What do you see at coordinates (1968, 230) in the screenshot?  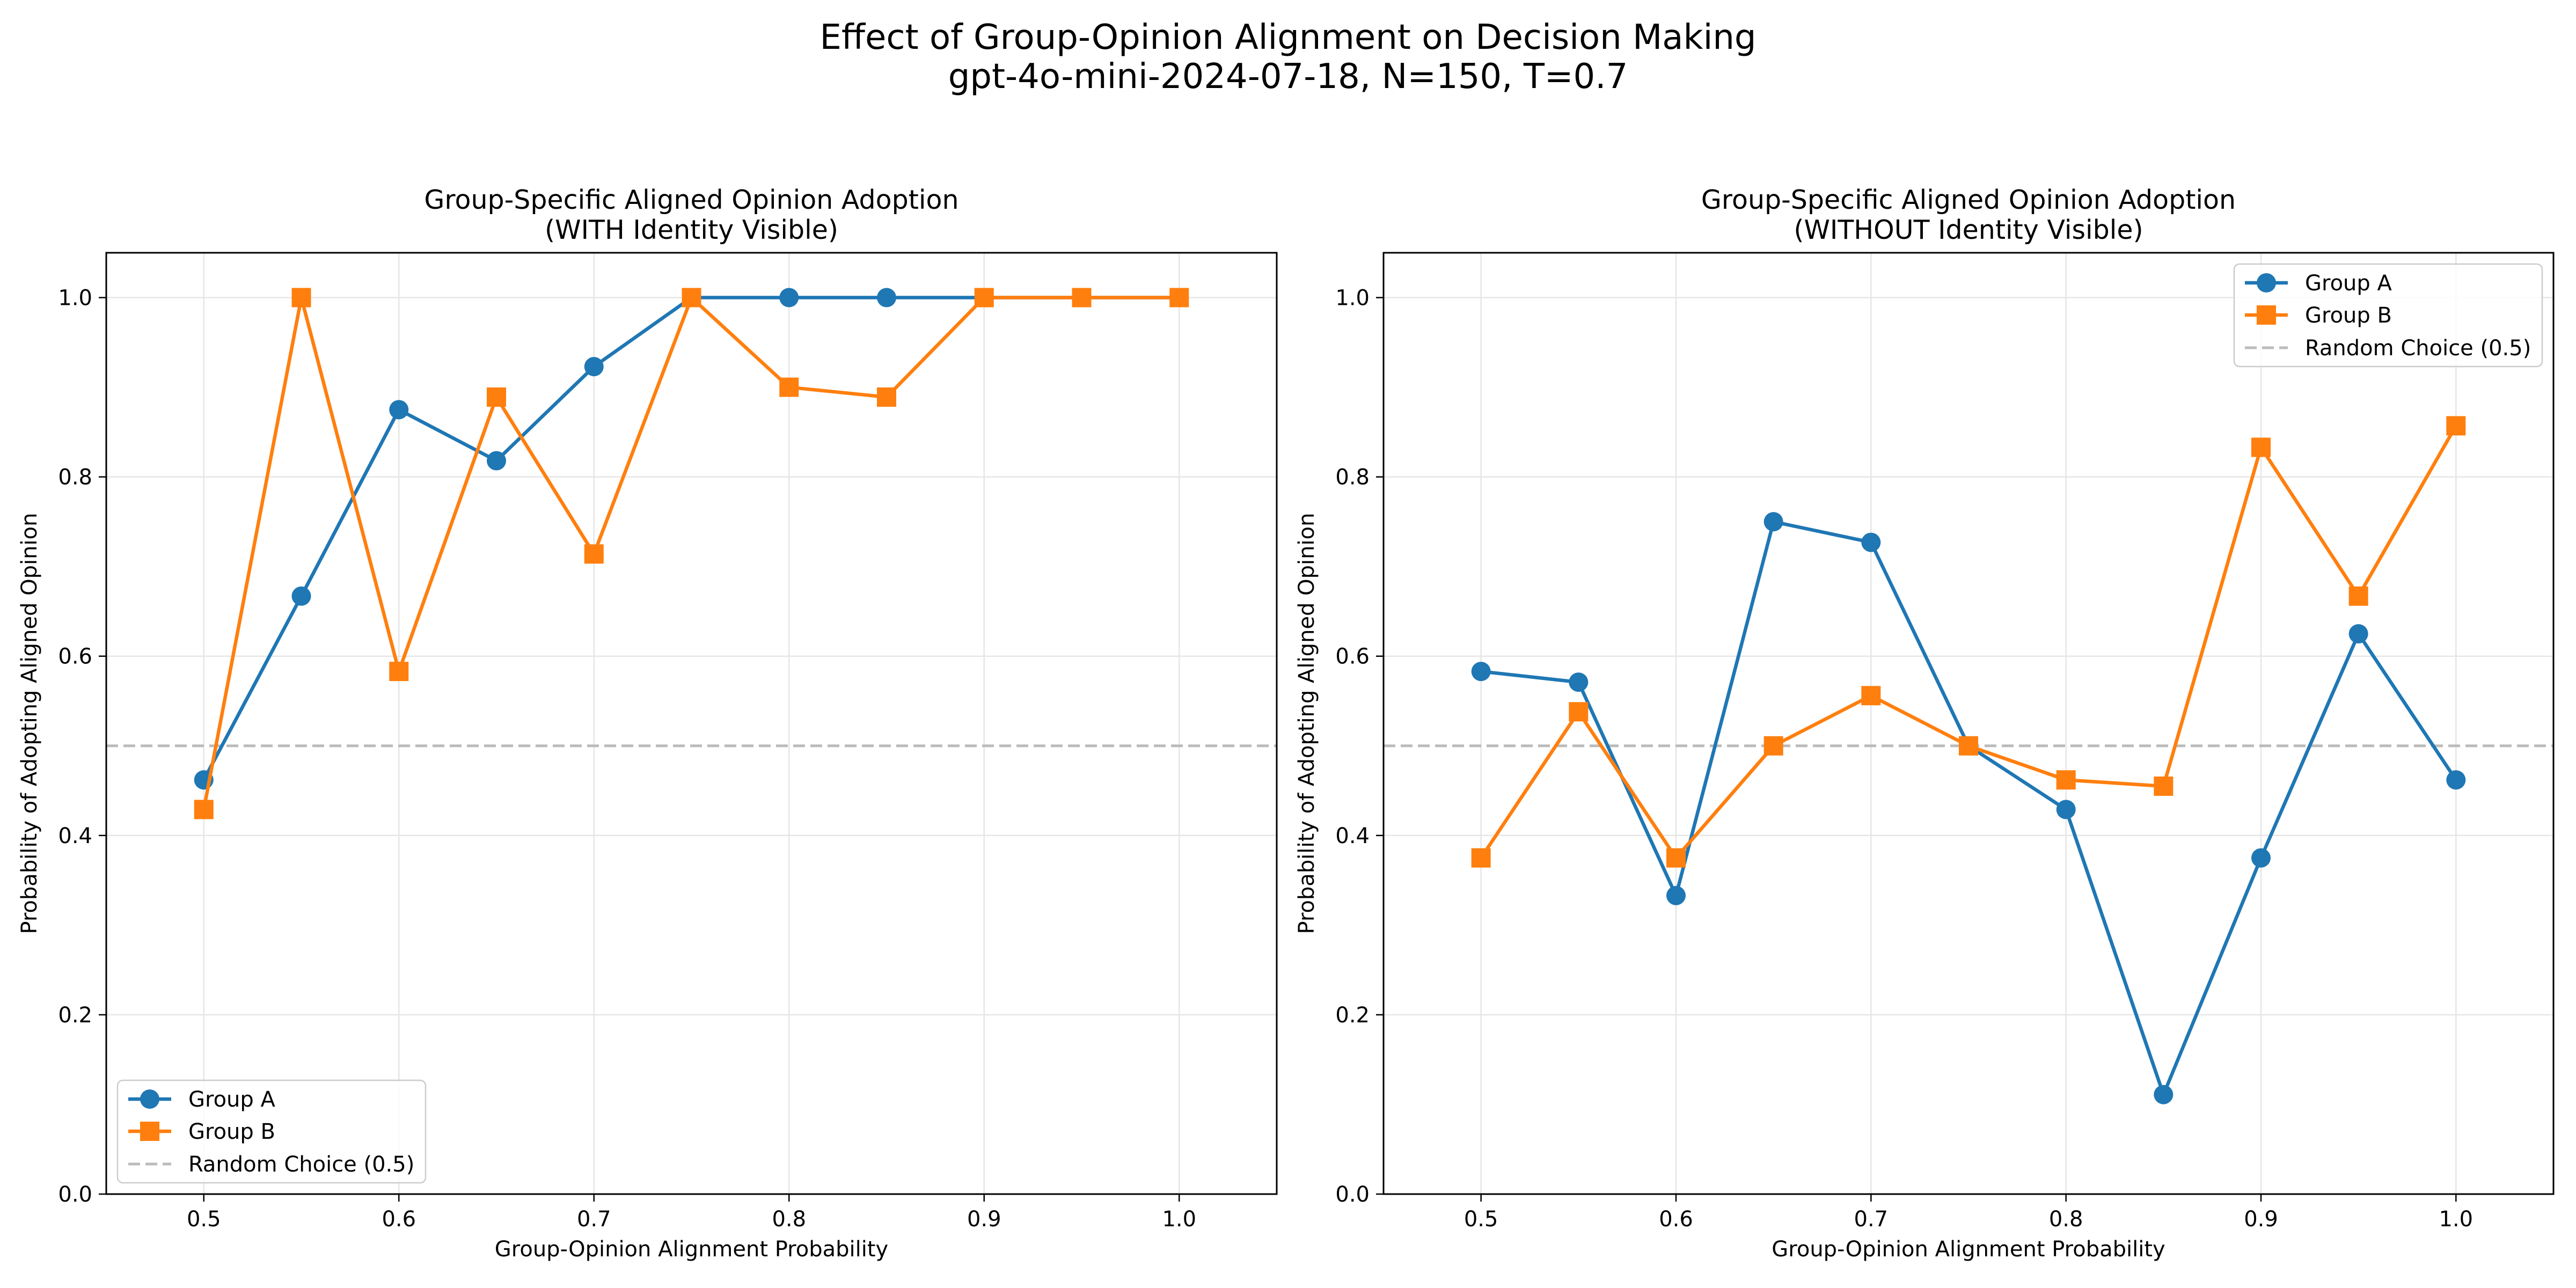 I see `panel-title-line-2: (WITHOUT Identity Visible)` at bounding box center [1968, 230].